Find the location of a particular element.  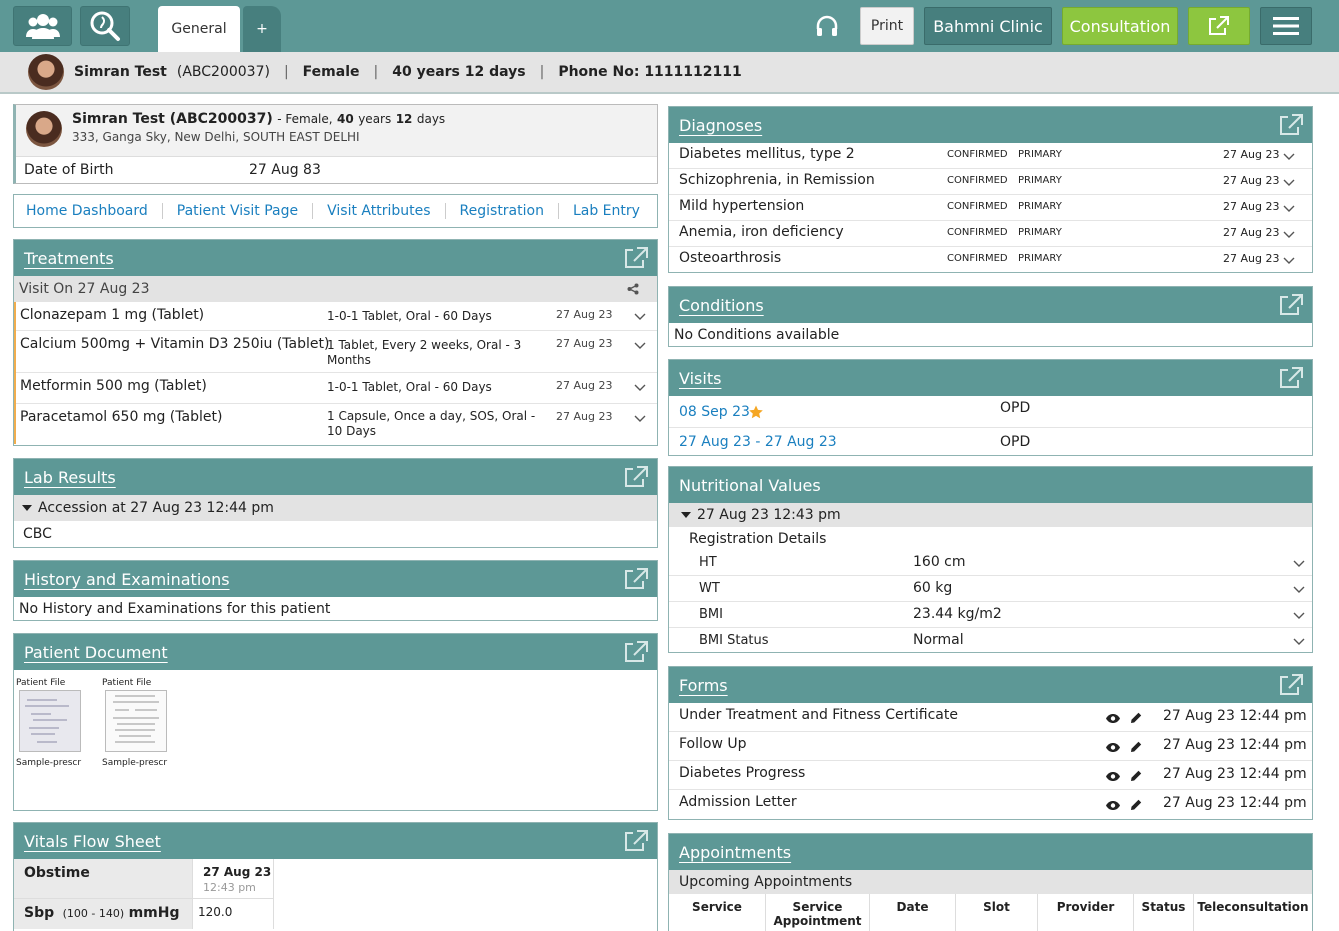

col-service: Service is located at coordinates (717, 912).